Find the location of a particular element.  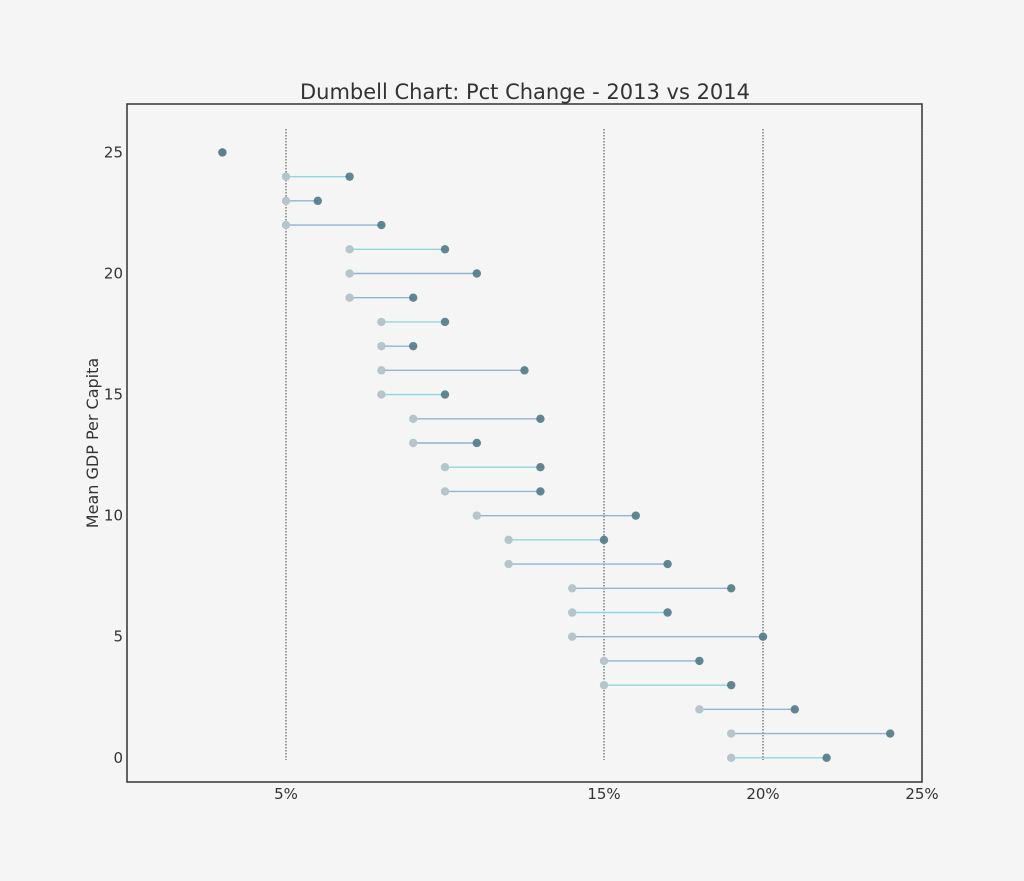

y-tick-label: 5 is located at coordinates (118, 637).